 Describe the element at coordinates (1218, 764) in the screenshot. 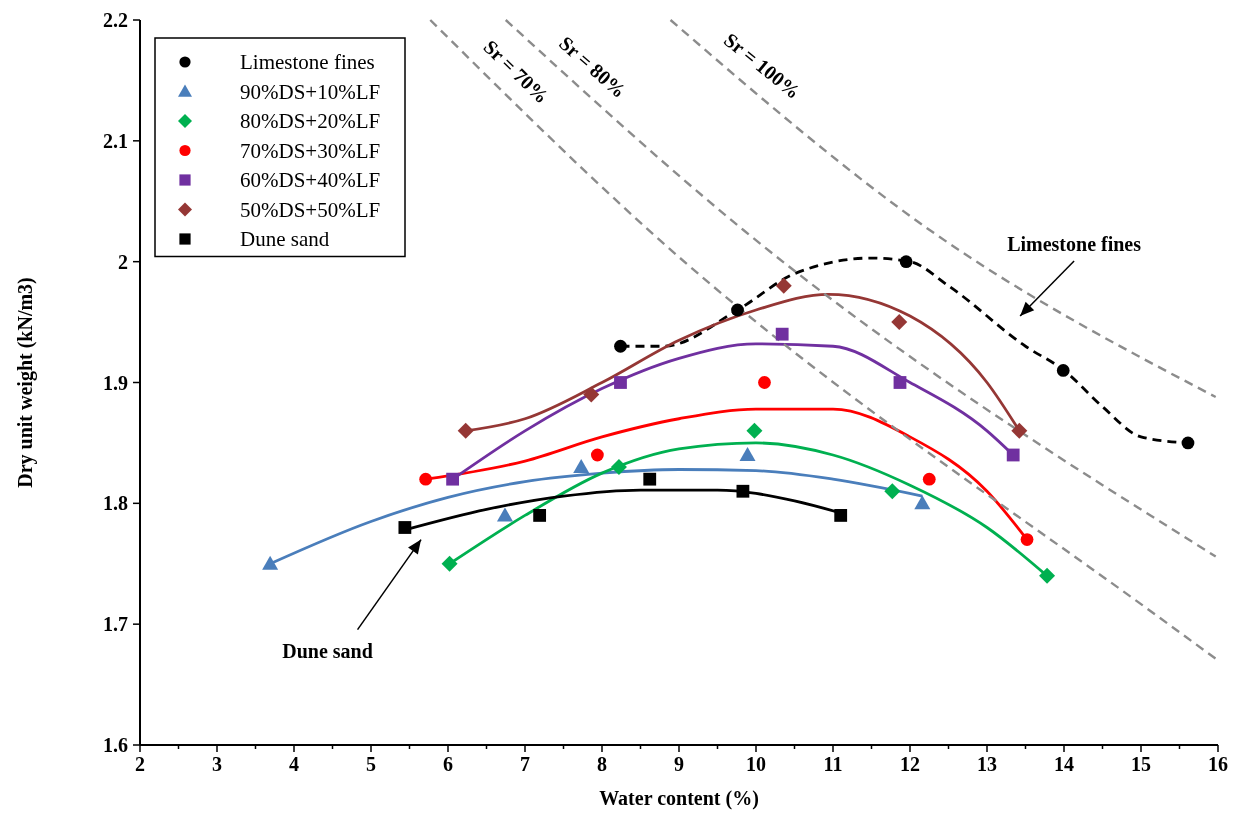

I see `x-tick-label: 16` at that location.